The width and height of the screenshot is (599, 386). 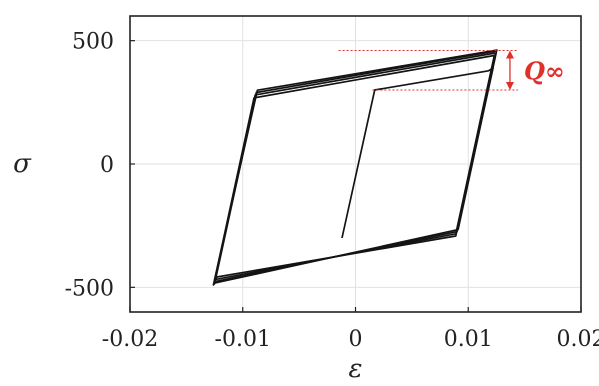 What do you see at coordinates (130, 339) in the screenshot?
I see `x-tick-label: -0.02` at bounding box center [130, 339].